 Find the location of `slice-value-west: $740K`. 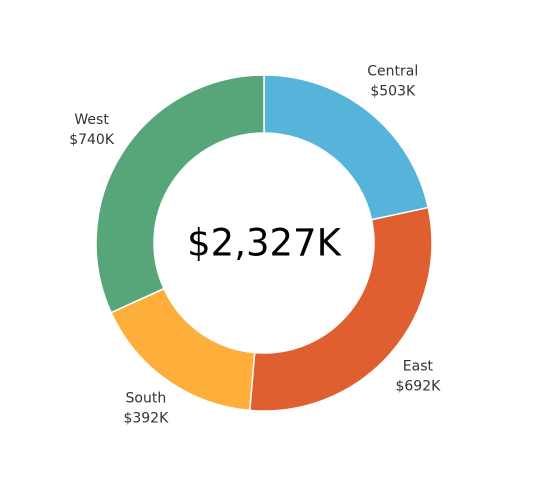

slice-value-west: $740K is located at coordinates (92, 140).